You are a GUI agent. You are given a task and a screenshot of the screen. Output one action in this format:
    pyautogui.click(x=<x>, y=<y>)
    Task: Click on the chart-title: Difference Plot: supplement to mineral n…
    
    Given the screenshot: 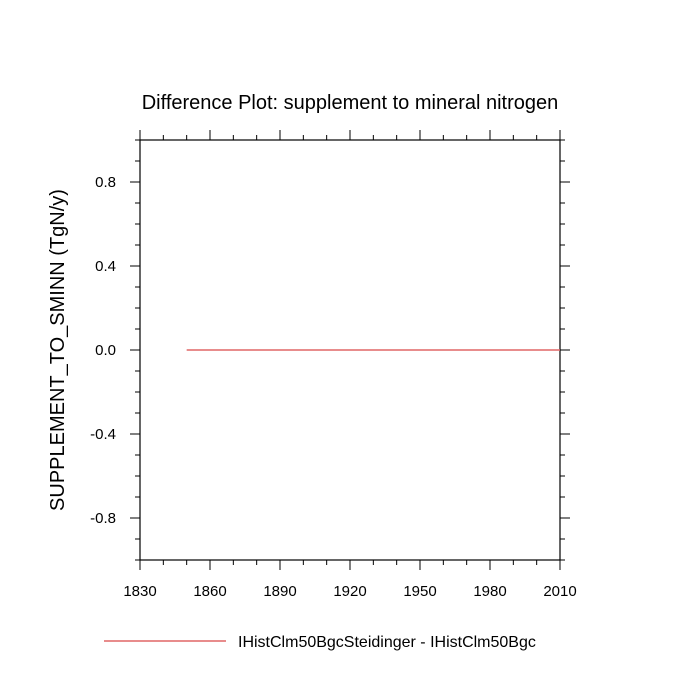 What is the action you would take?
    pyautogui.click(x=350, y=103)
    